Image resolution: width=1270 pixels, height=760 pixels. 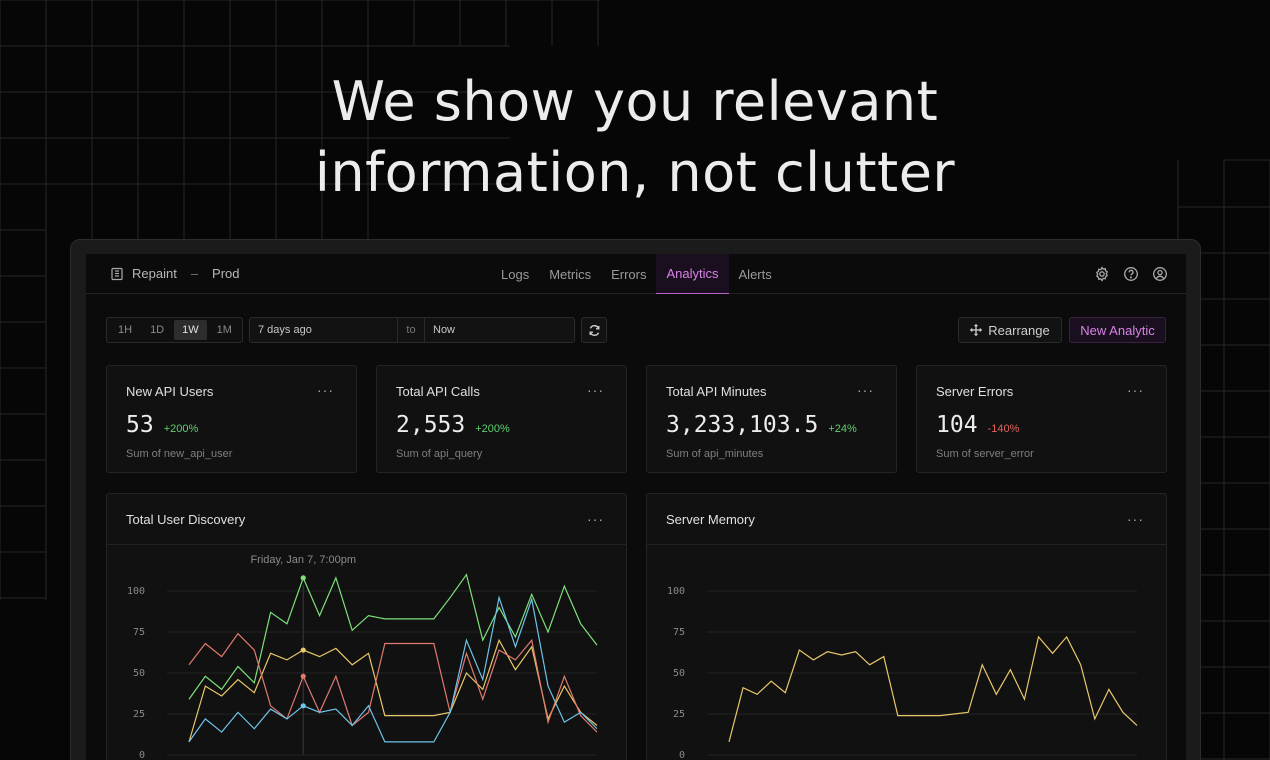 I want to click on stat-value: 3,233,103.5, so click(x=742, y=425).